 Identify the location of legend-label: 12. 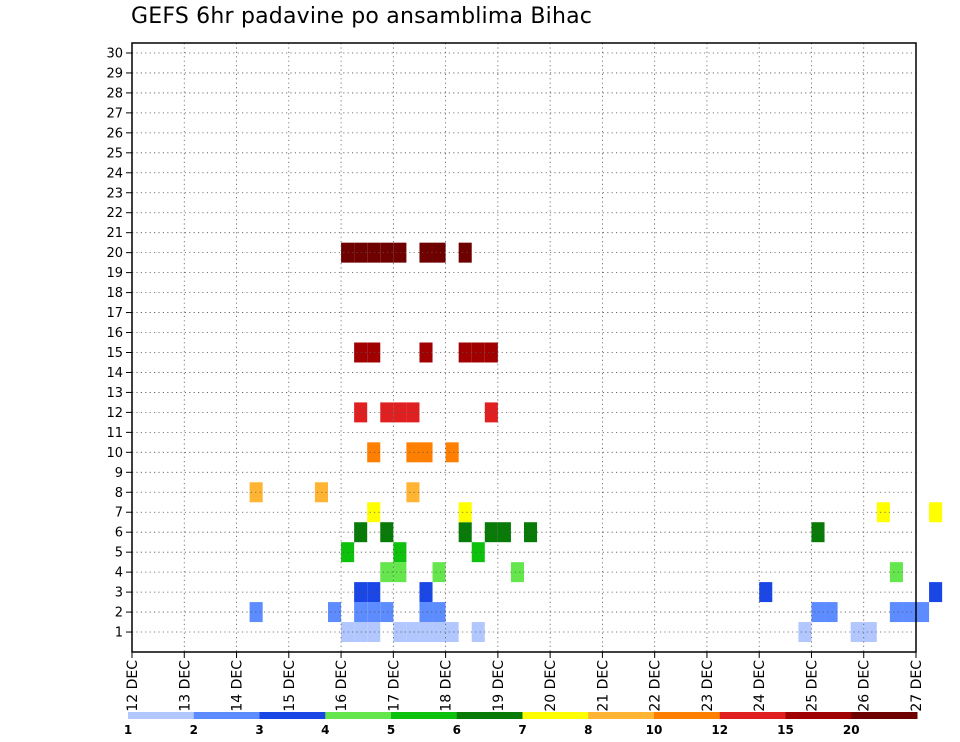
(719, 730).